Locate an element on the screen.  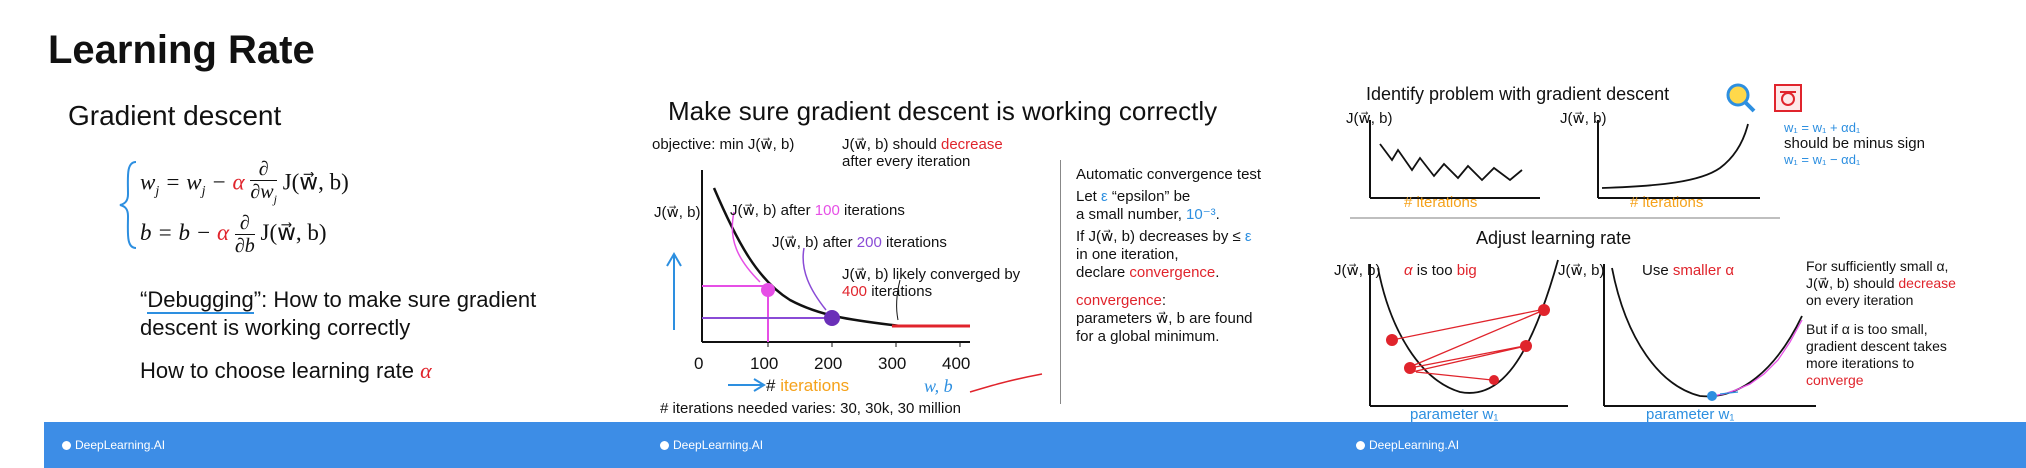
objective-text: objective: min J(w⃗, b) is located at coordinates (723, 144).